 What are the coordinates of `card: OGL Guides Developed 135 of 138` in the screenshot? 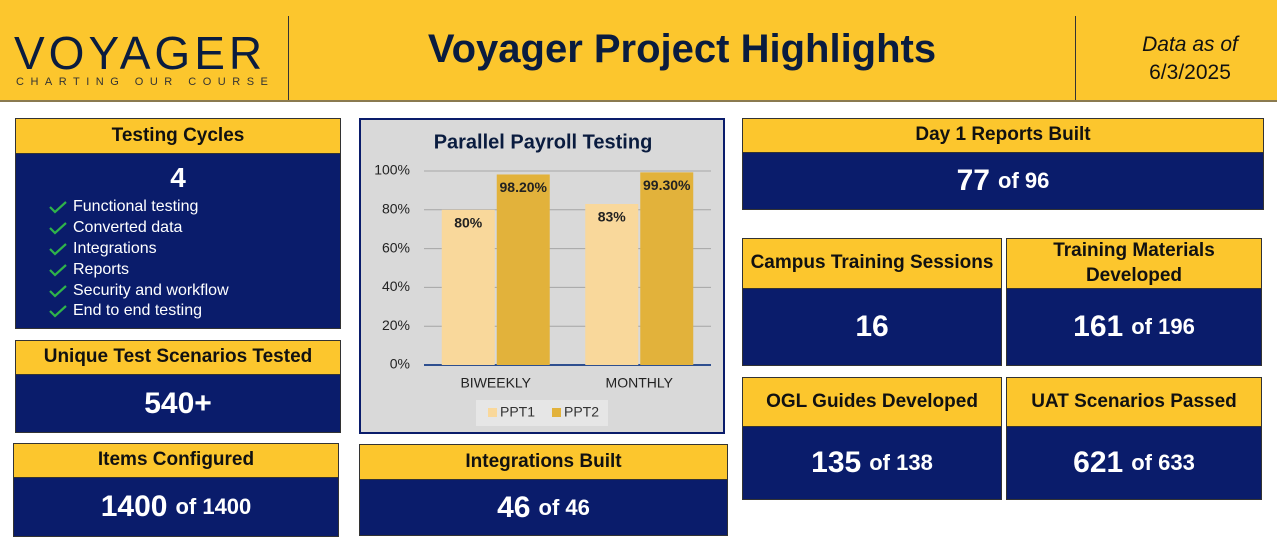 It's located at (872, 438).